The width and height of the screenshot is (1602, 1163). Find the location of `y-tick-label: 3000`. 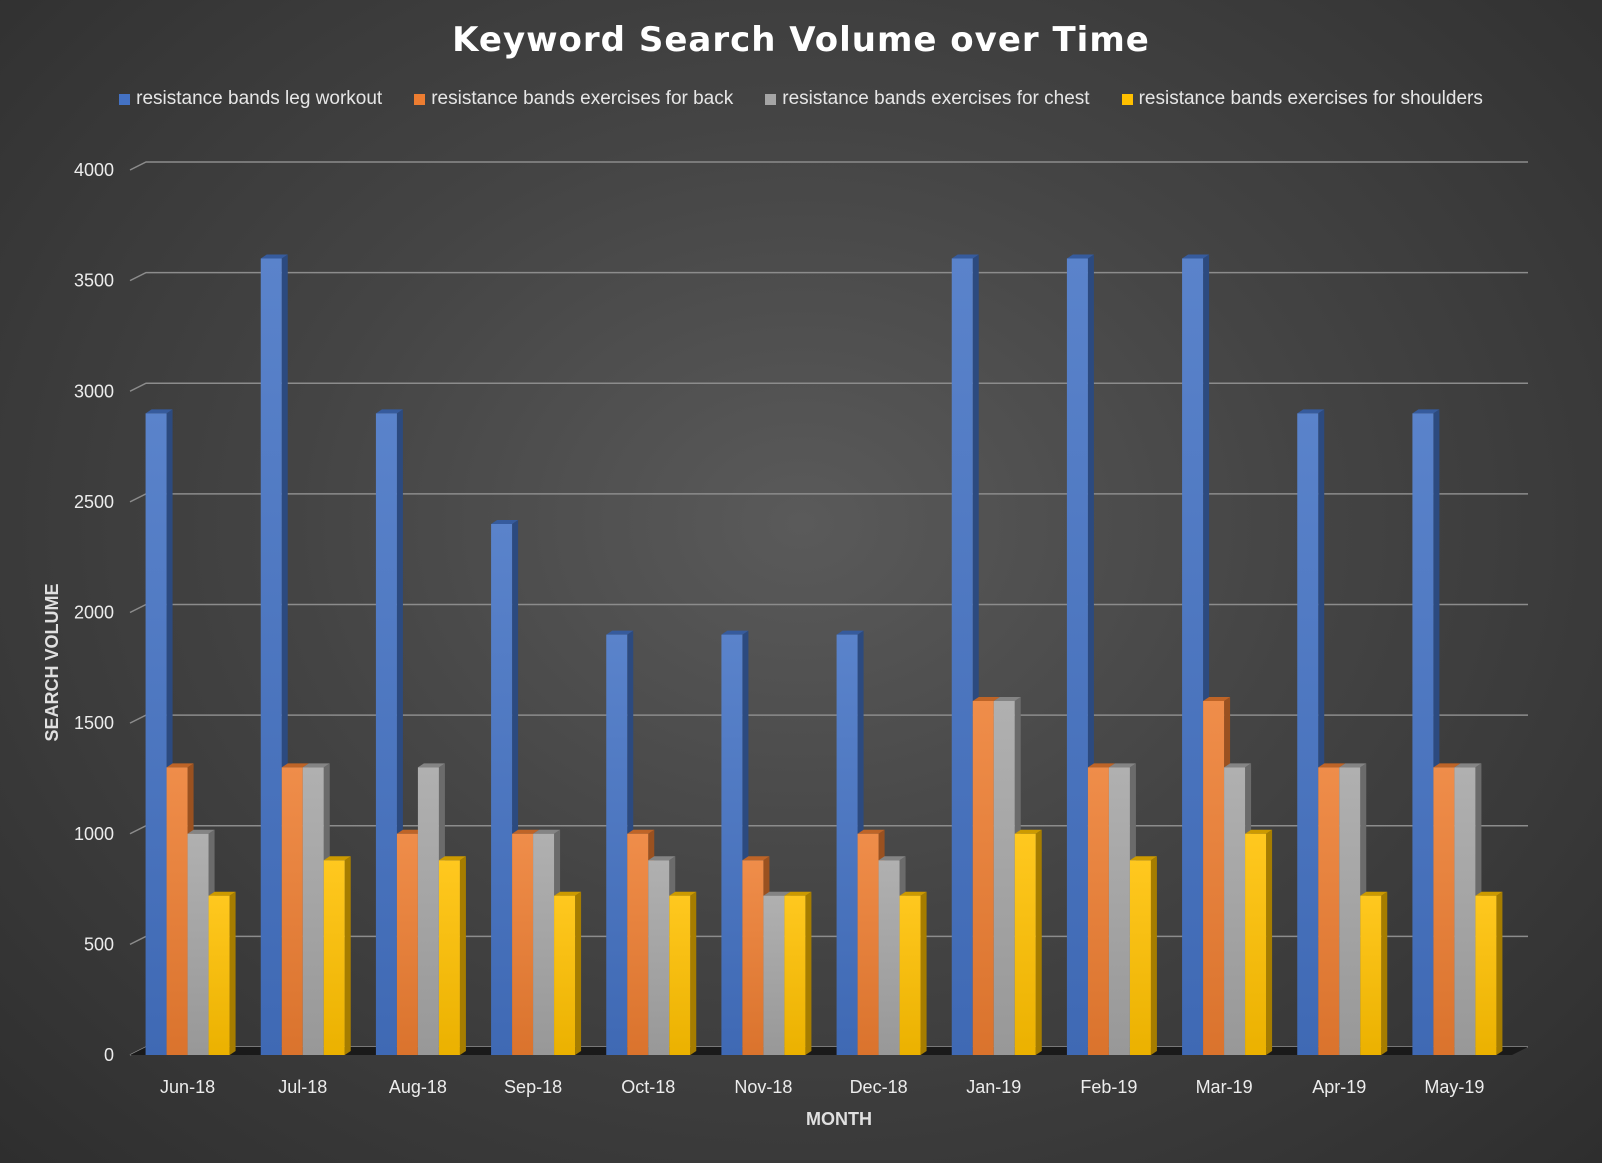

y-tick-label: 3000 is located at coordinates (94, 391).